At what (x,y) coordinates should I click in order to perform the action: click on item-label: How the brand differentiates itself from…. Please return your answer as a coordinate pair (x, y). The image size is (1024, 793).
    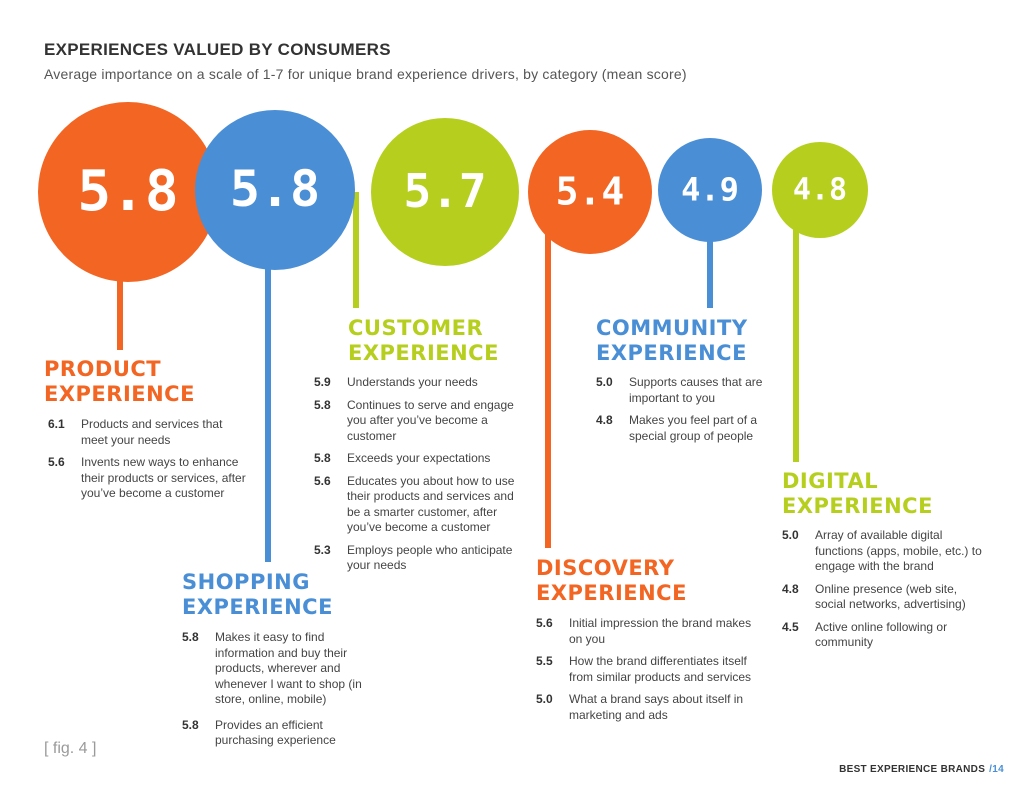
    Looking at the image, I should click on (660, 669).